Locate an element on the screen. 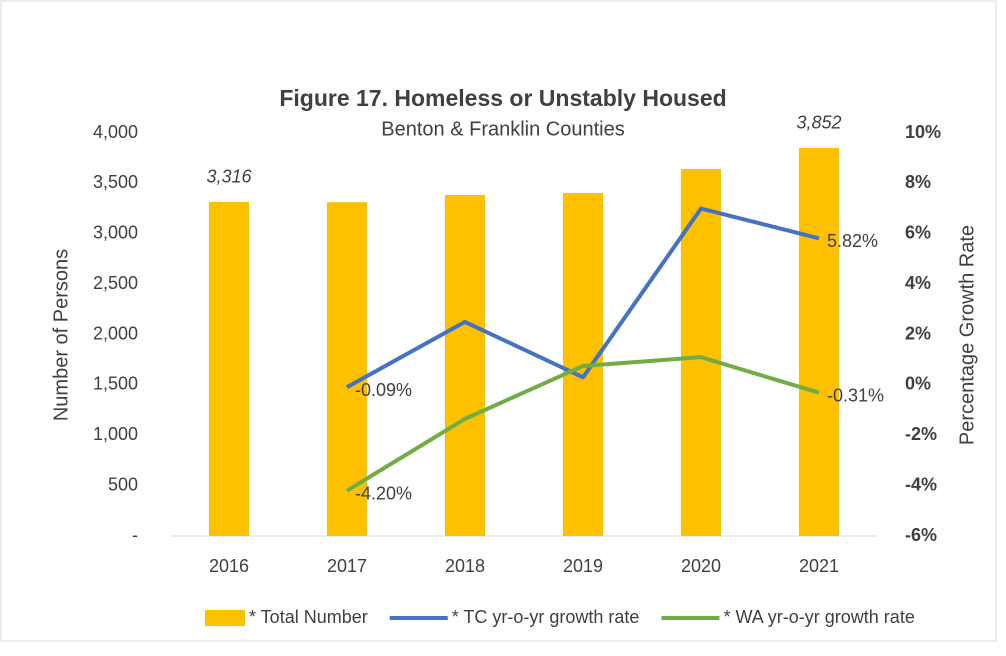 This screenshot has width=1006, height=656. x-tick-label: 2016 is located at coordinates (229, 566).